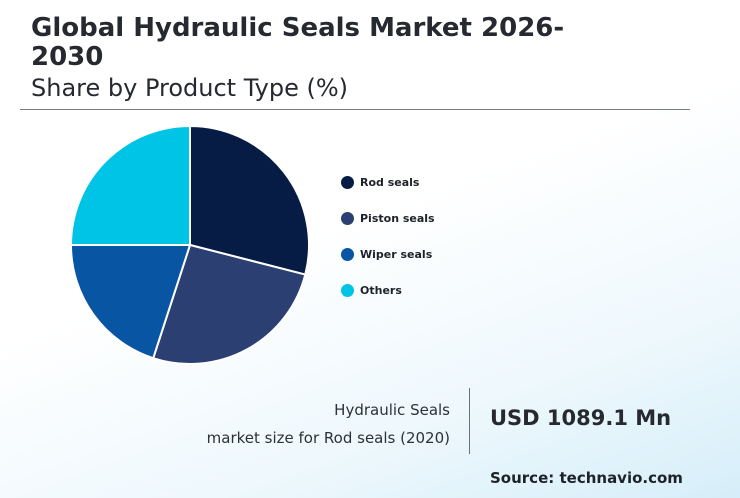 The image size is (740, 498). What do you see at coordinates (189, 88) in the screenshot?
I see `chart-subtitle: Share by Product Type (%)` at bounding box center [189, 88].